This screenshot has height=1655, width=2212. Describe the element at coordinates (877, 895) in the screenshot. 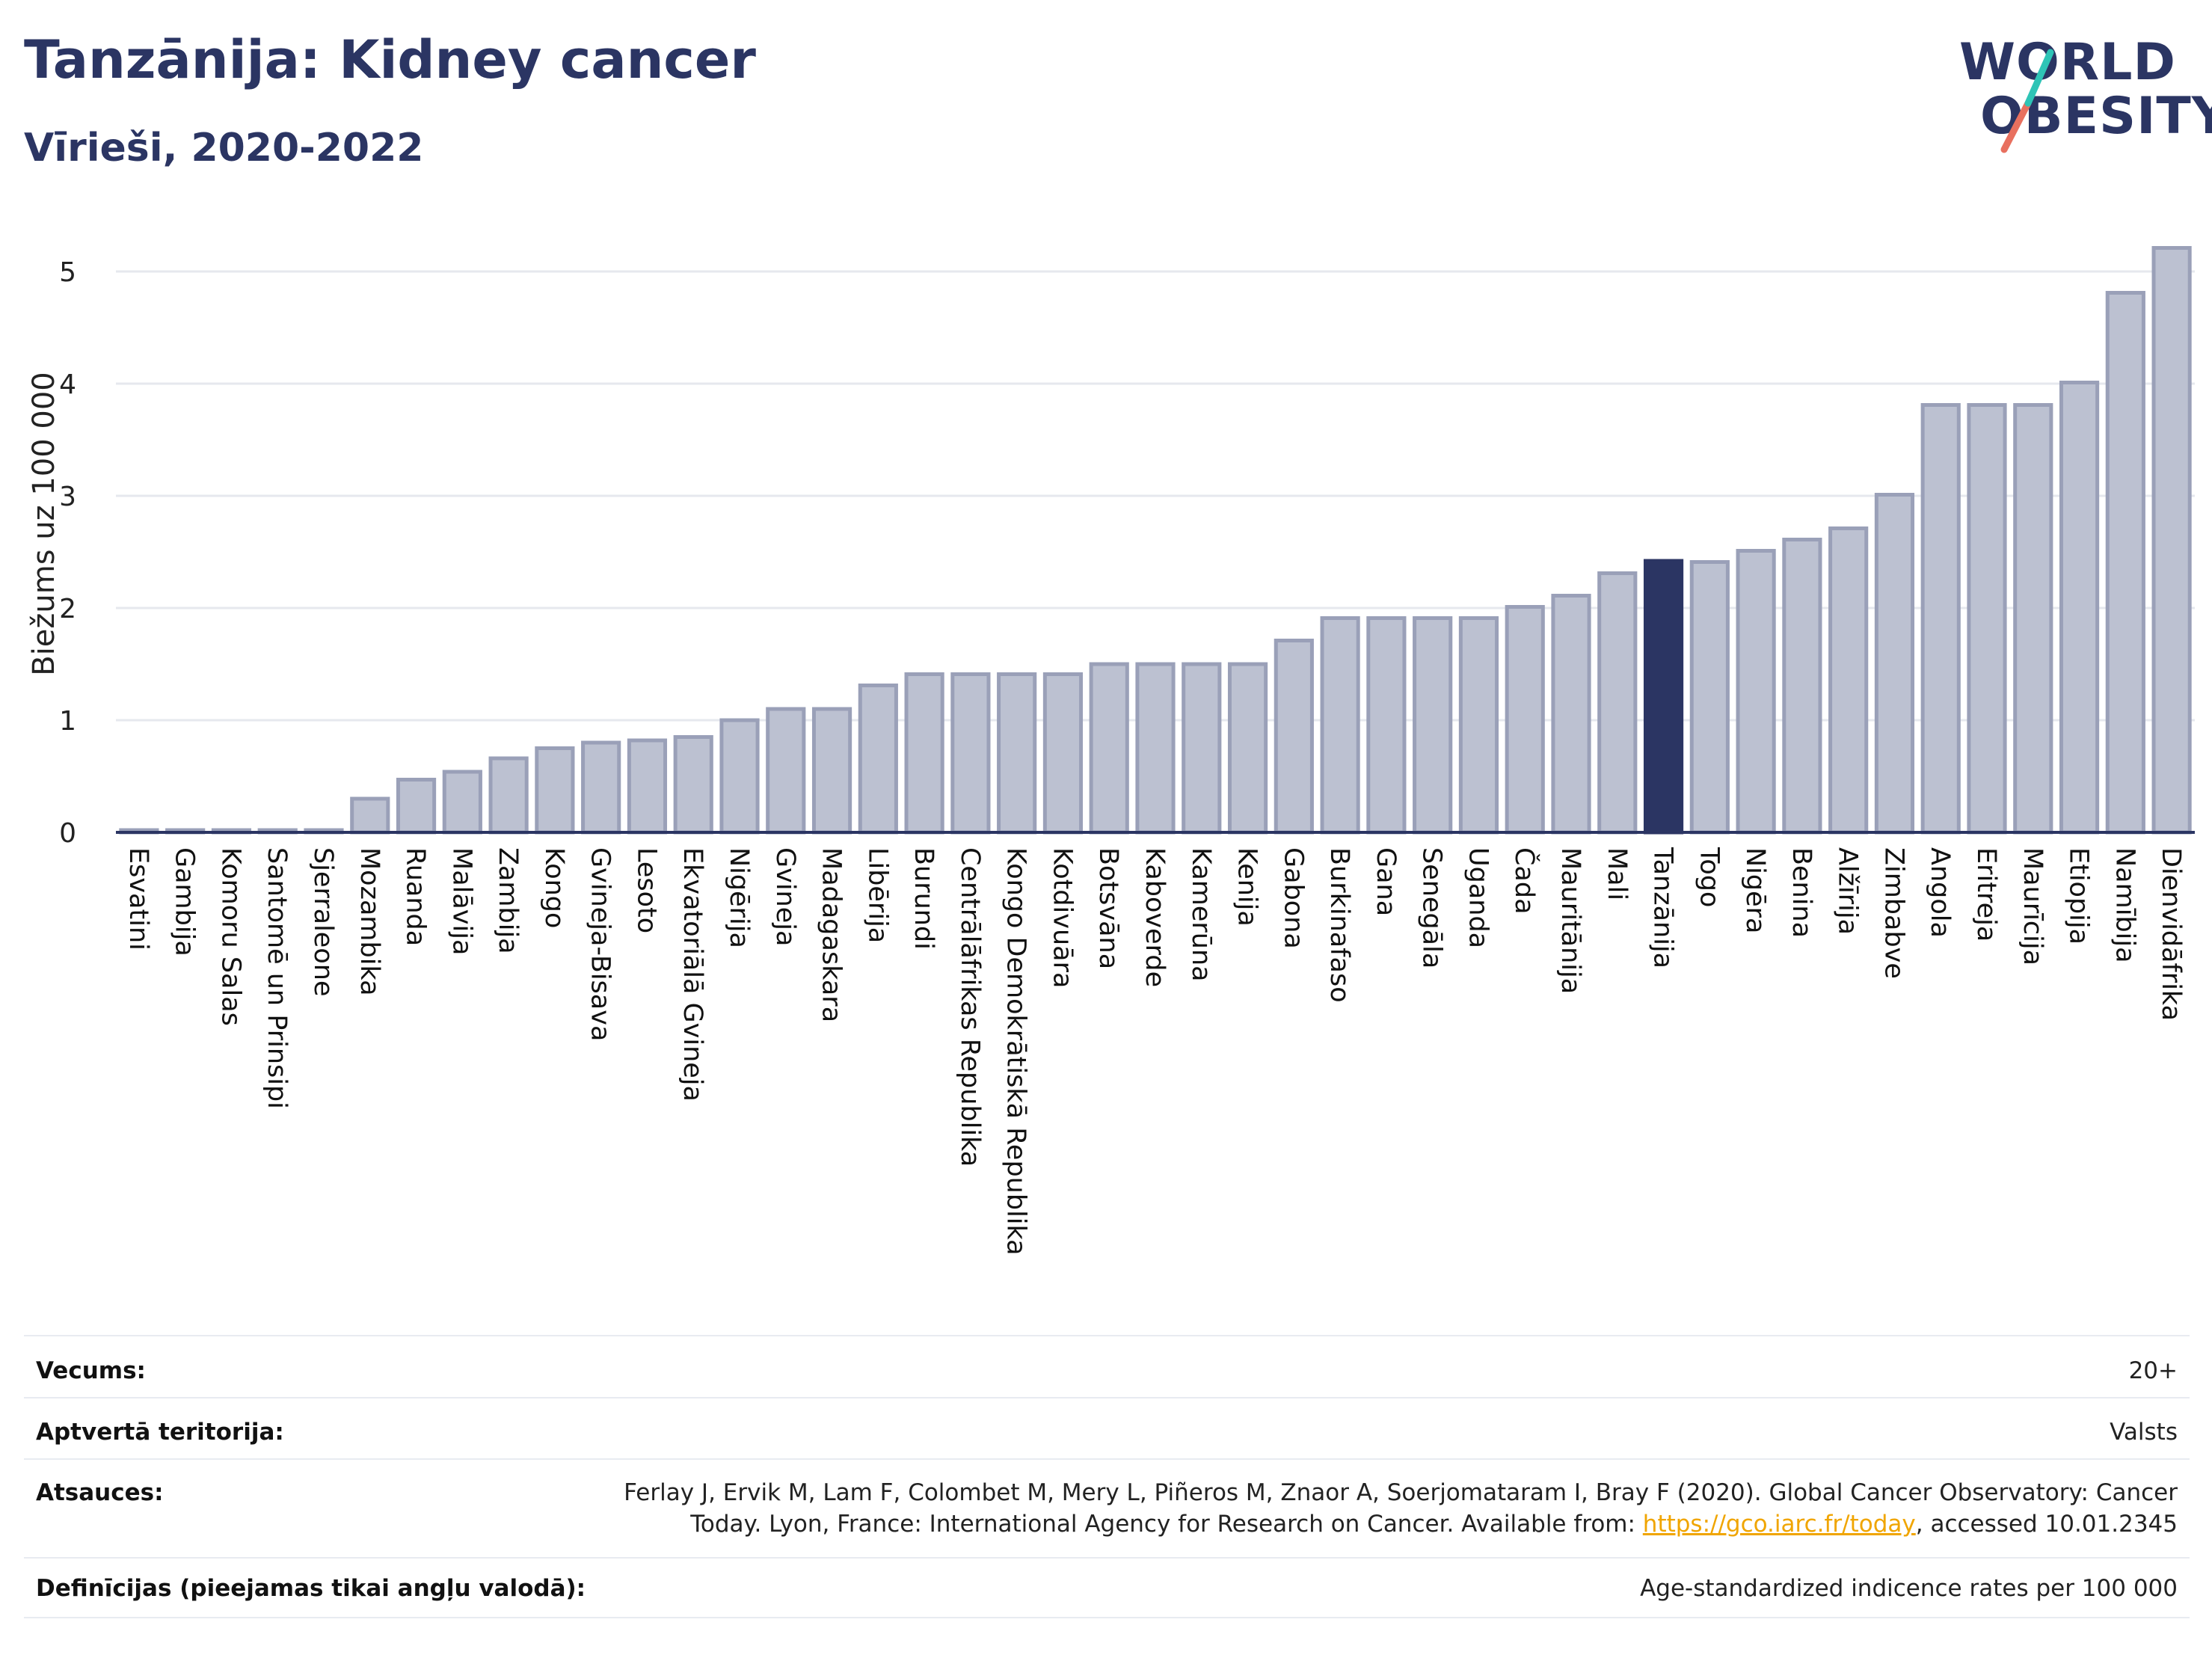

I see `x-tick-label: Libērija` at that location.